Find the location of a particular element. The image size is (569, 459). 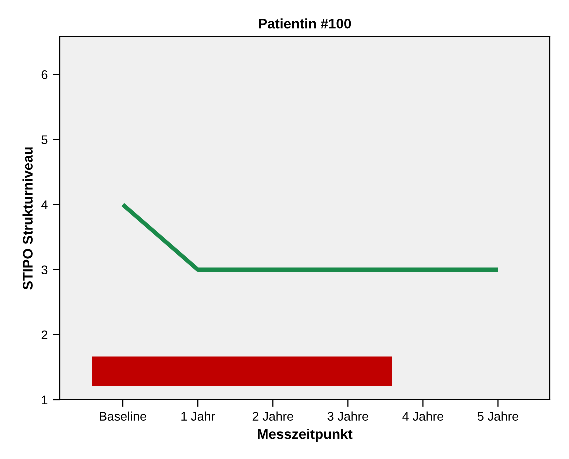

x-tick-label: 5 Jahre is located at coordinates (498, 416).